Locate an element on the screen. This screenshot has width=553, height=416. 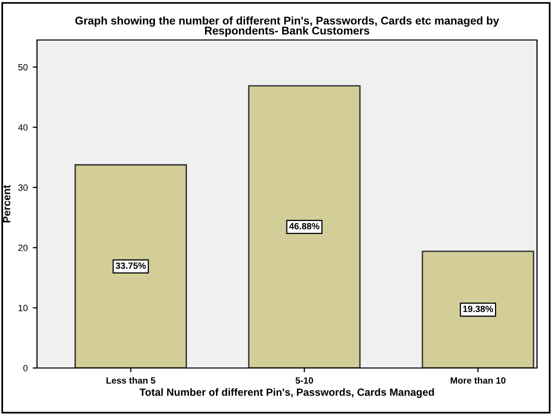
data-label: 46.88% is located at coordinates (304, 226).